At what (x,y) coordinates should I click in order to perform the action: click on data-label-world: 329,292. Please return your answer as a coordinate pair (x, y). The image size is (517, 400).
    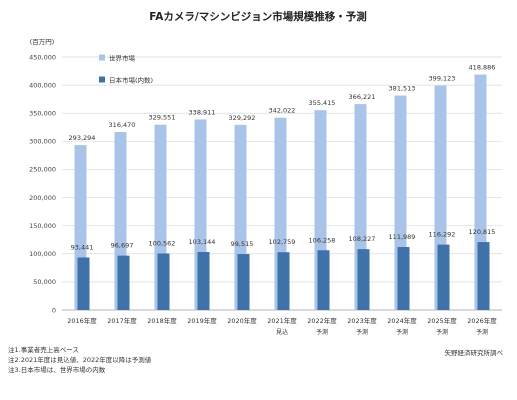
    Looking at the image, I should click on (242, 118).